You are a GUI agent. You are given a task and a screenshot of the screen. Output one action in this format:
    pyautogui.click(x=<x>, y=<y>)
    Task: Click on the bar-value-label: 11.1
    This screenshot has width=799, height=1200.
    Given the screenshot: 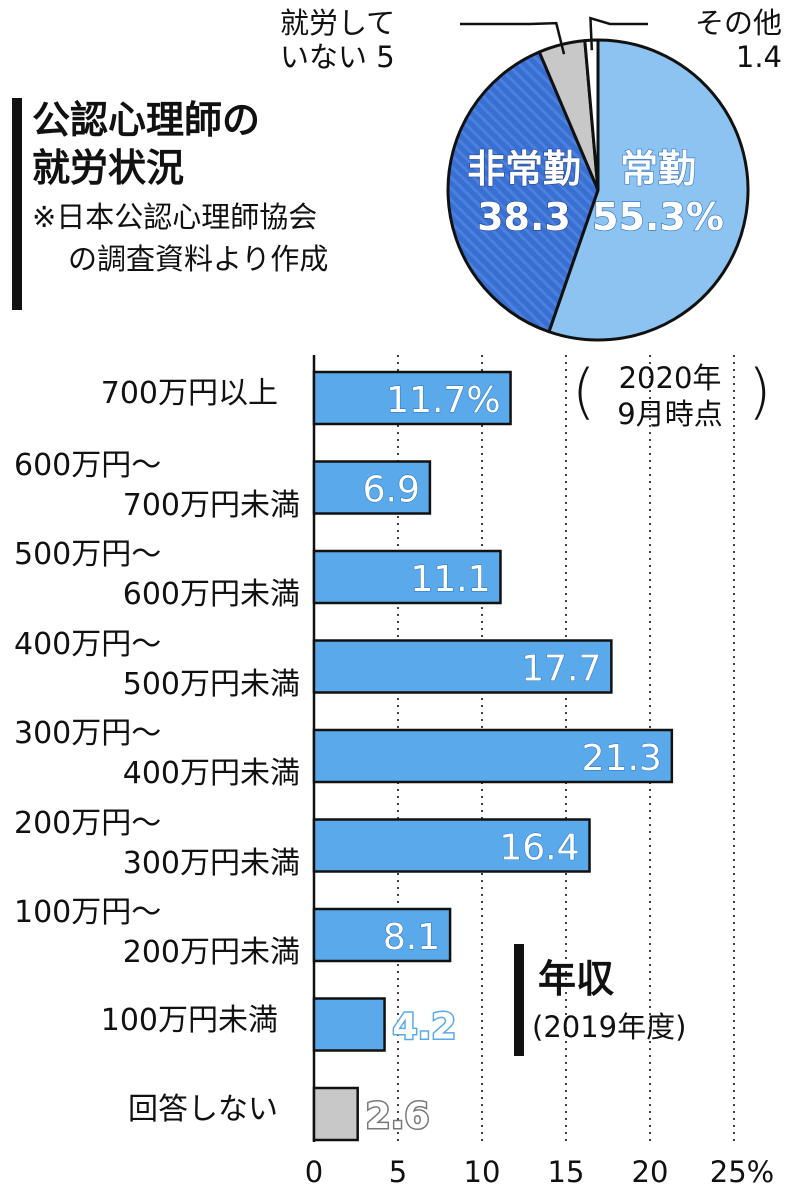 What is the action you would take?
    pyautogui.click(x=450, y=579)
    